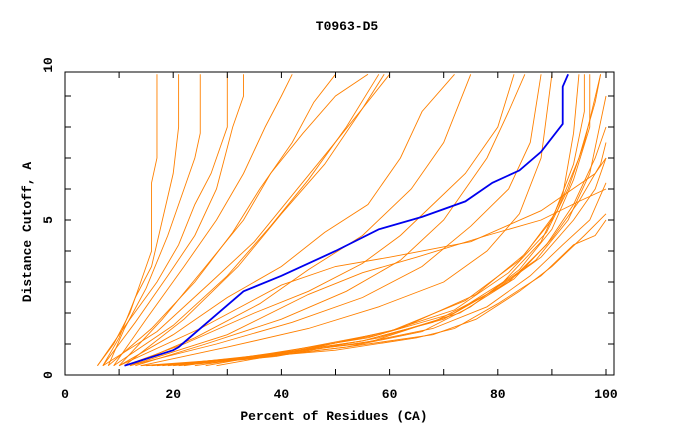 This screenshot has width=680, height=445. What do you see at coordinates (48, 375) in the screenshot?
I see `y-tick-label: 0` at bounding box center [48, 375].